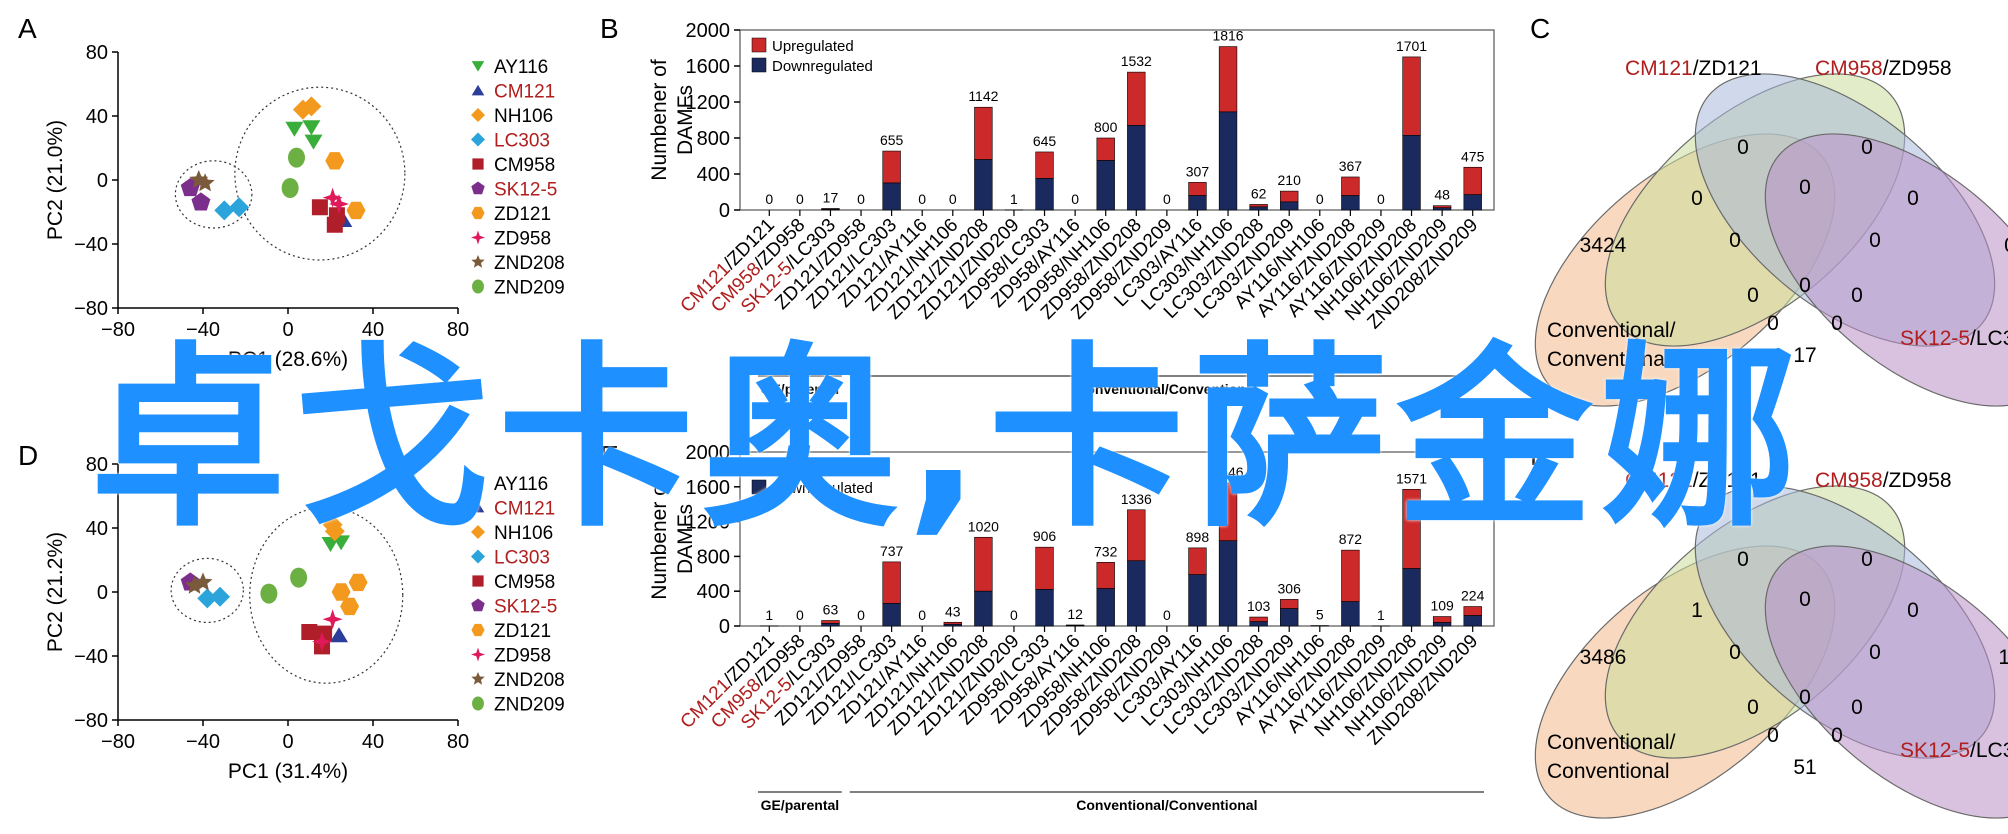 The image size is (2008, 834). I want to click on legend-label-up: Upregulated, so click(813, 46).